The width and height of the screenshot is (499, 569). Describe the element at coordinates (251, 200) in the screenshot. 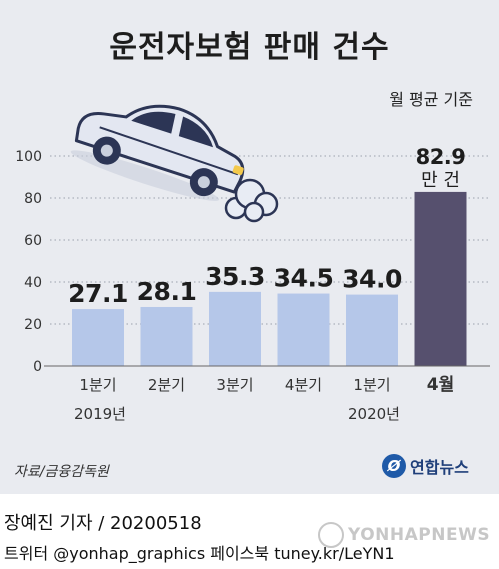

I see `exhaust-cloud-icon` at that location.